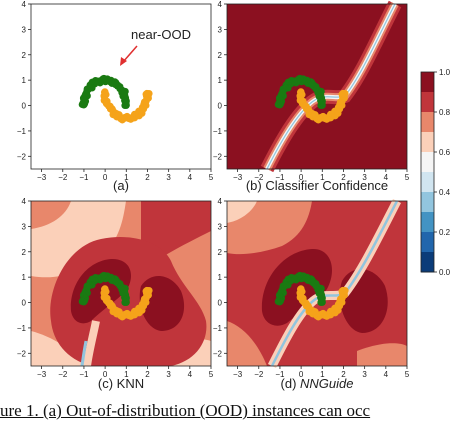 The width and height of the screenshot is (474, 421). Describe the element at coordinates (269, 228) in the screenshot. I see `nng-salmon-top` at that location.